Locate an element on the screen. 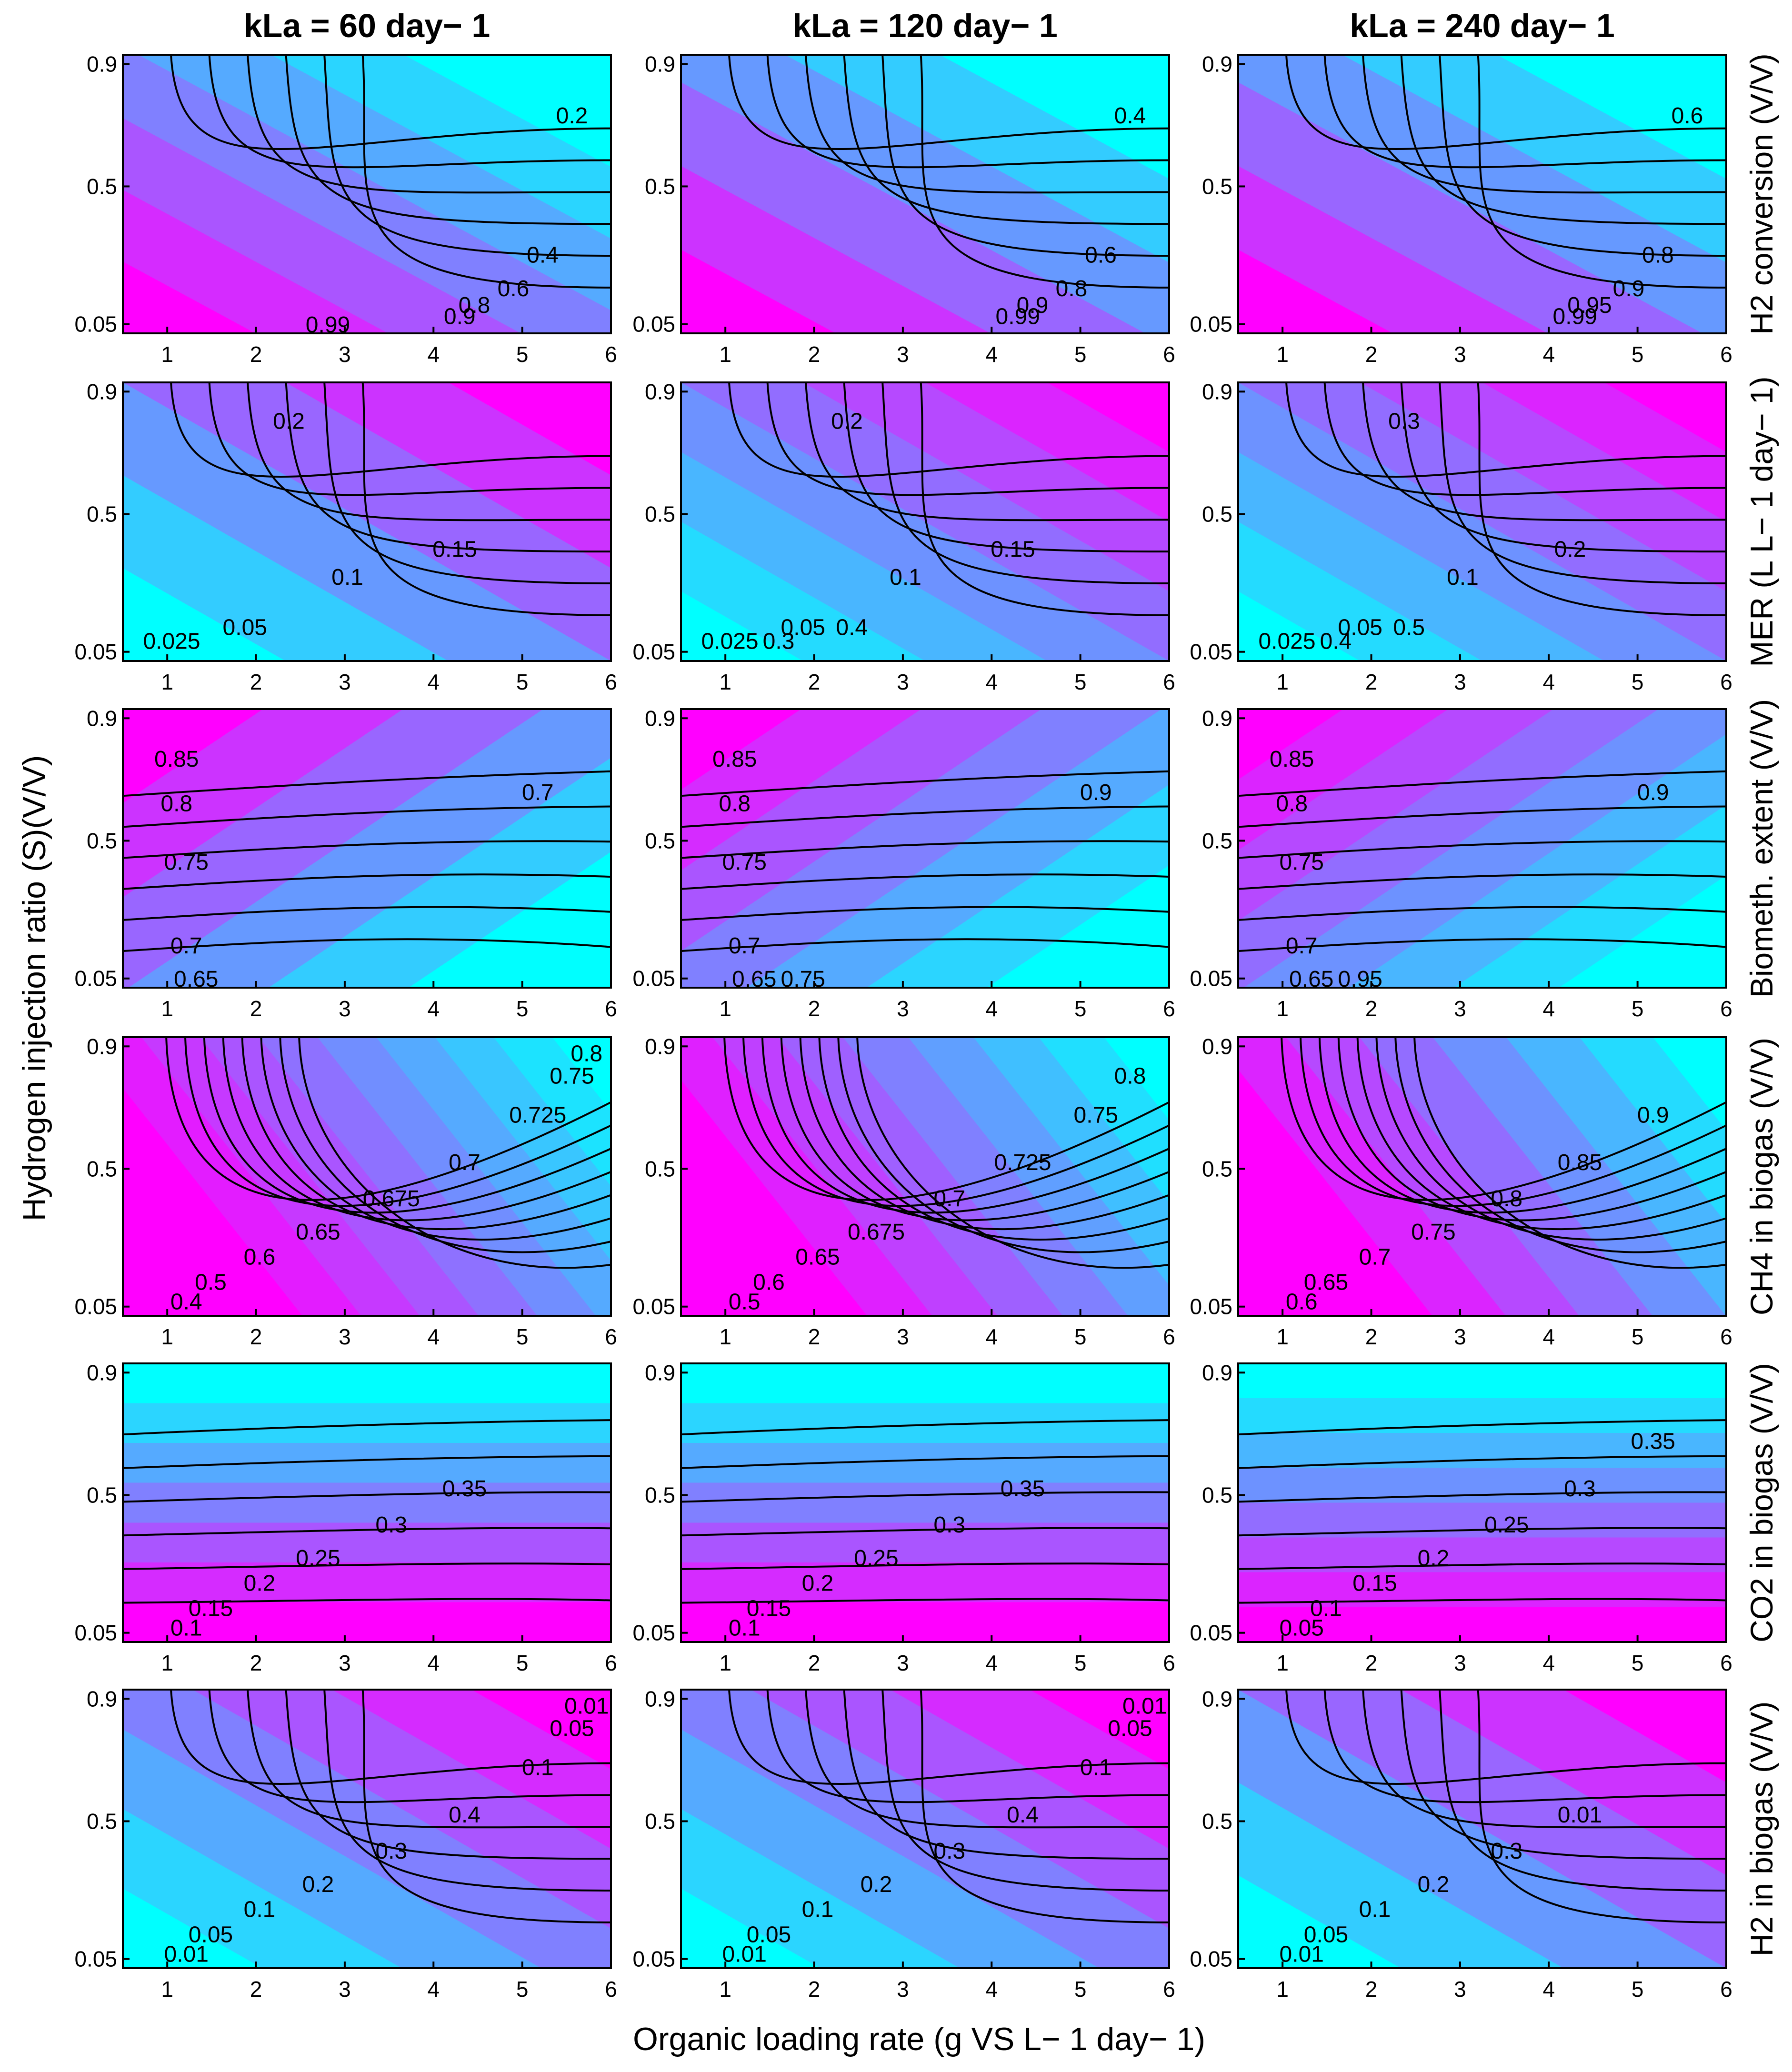 The height and width of the screenshot is (2072, 1792). row-title: CH4 in biogas (V/V) is located at coordinates (1761, 1177).